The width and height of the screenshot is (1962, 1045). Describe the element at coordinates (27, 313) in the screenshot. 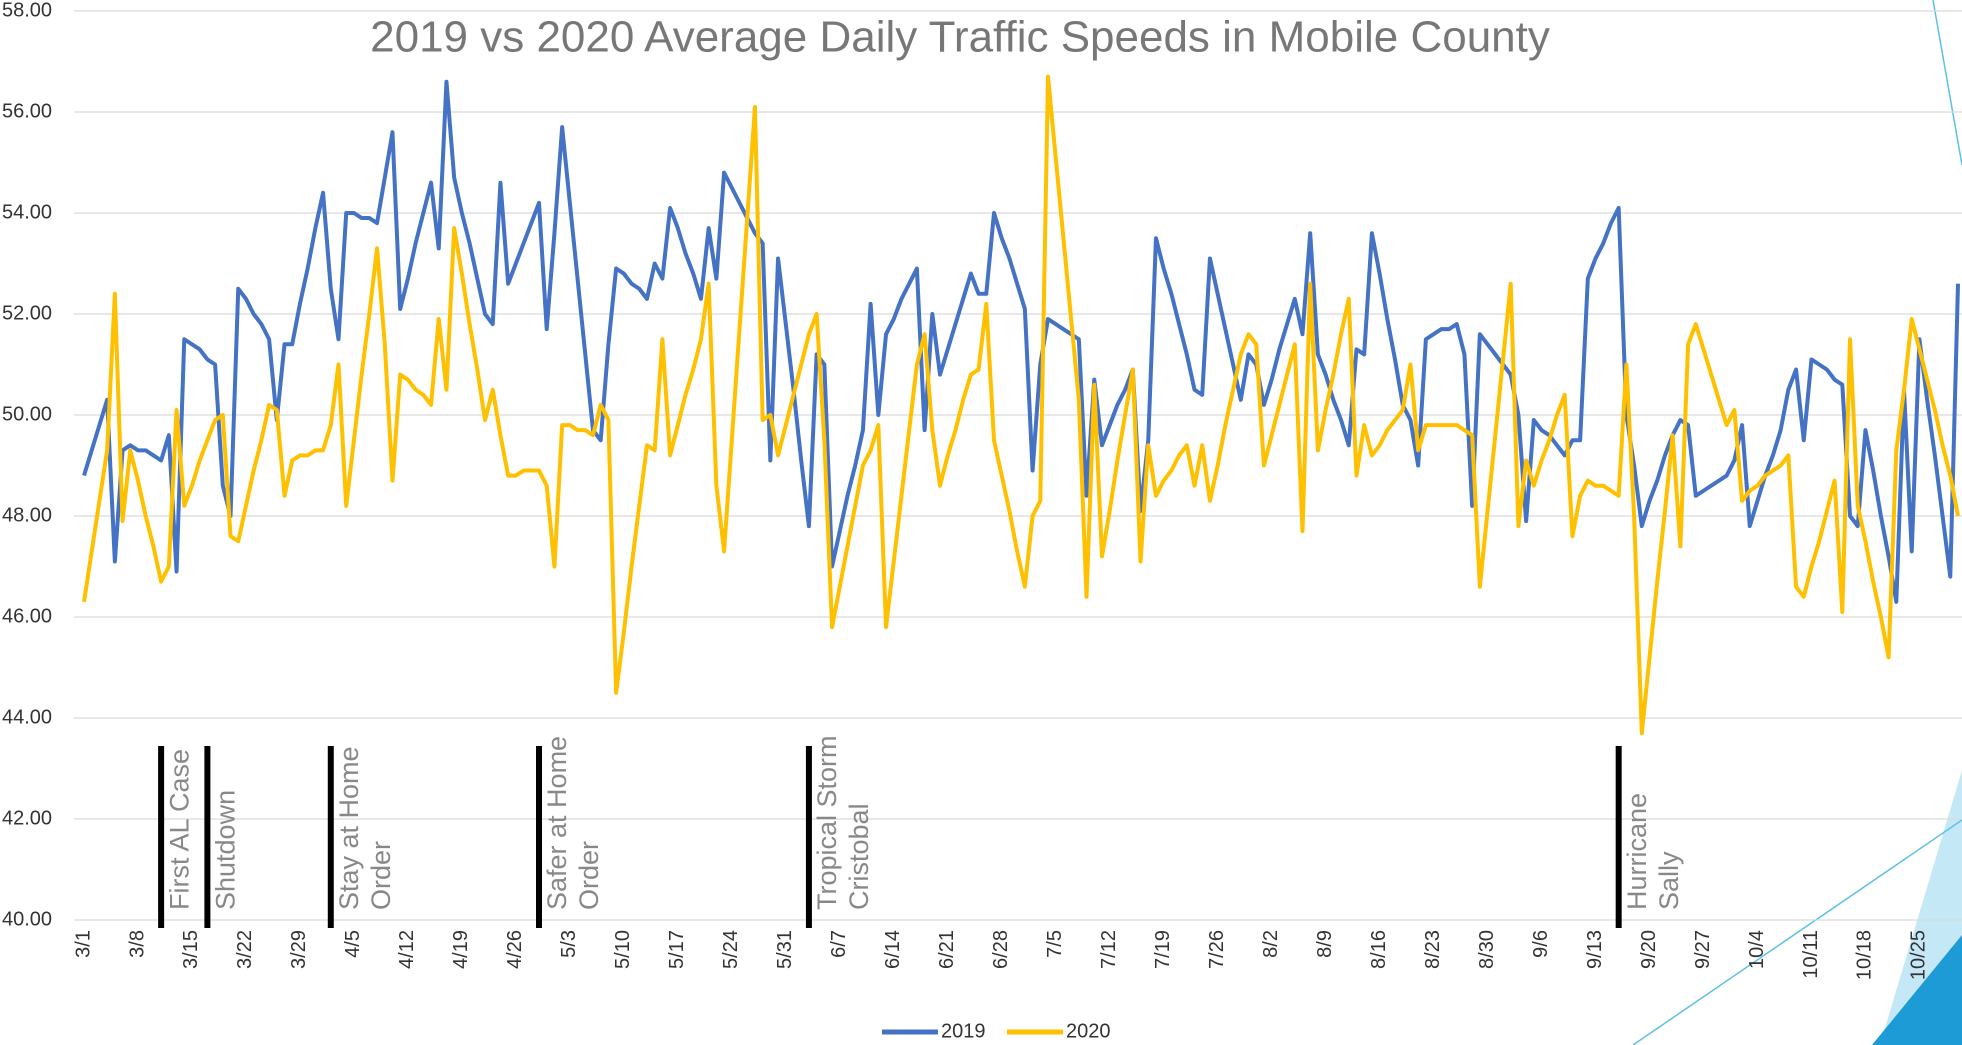

I see `y-tick-label: 52.00` at that location.